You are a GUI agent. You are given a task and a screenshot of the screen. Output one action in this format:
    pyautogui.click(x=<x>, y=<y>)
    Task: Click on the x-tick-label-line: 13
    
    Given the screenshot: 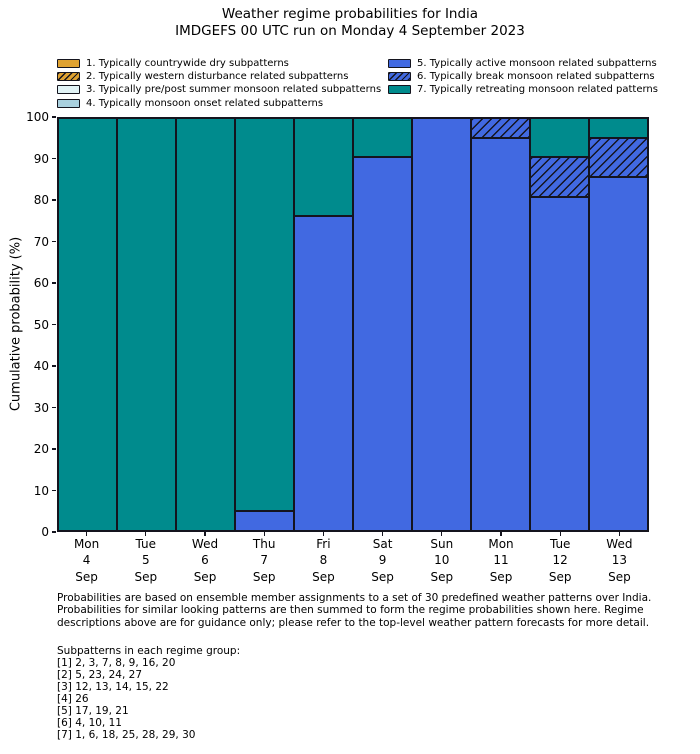 What is the action you would take?
    pyautogui.click(x=619, y=560)
    